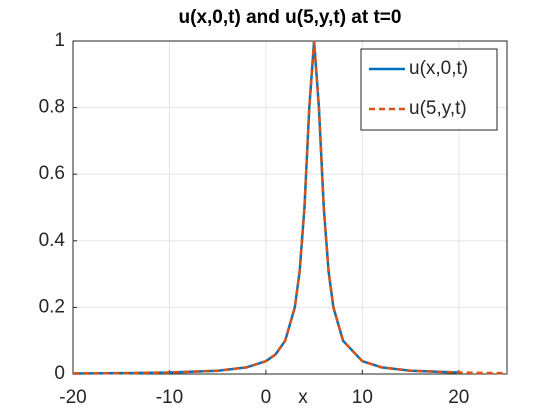  What do you see at coordinates (52, 107) in the screenshot?
I see `y-tick-label: 0.8` at bounding box center [52, 107].